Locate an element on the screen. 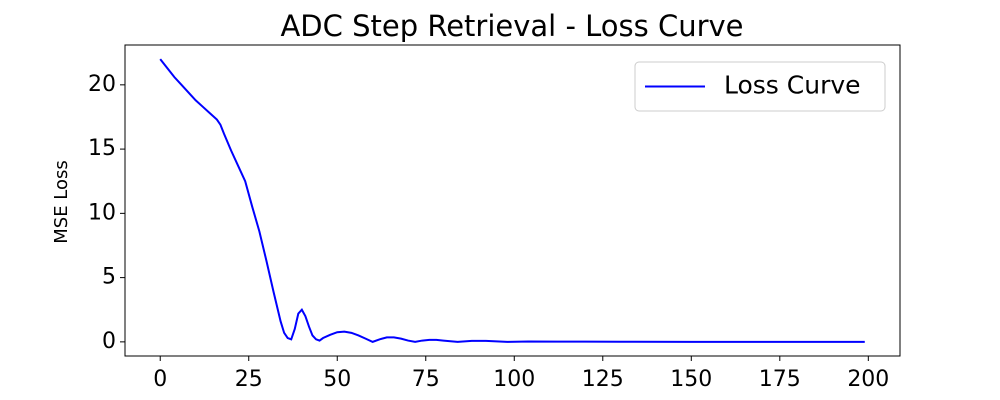 This screenshot has height=400, width=1000. y-tick-label: 15 is located at coordinates (102, 148).